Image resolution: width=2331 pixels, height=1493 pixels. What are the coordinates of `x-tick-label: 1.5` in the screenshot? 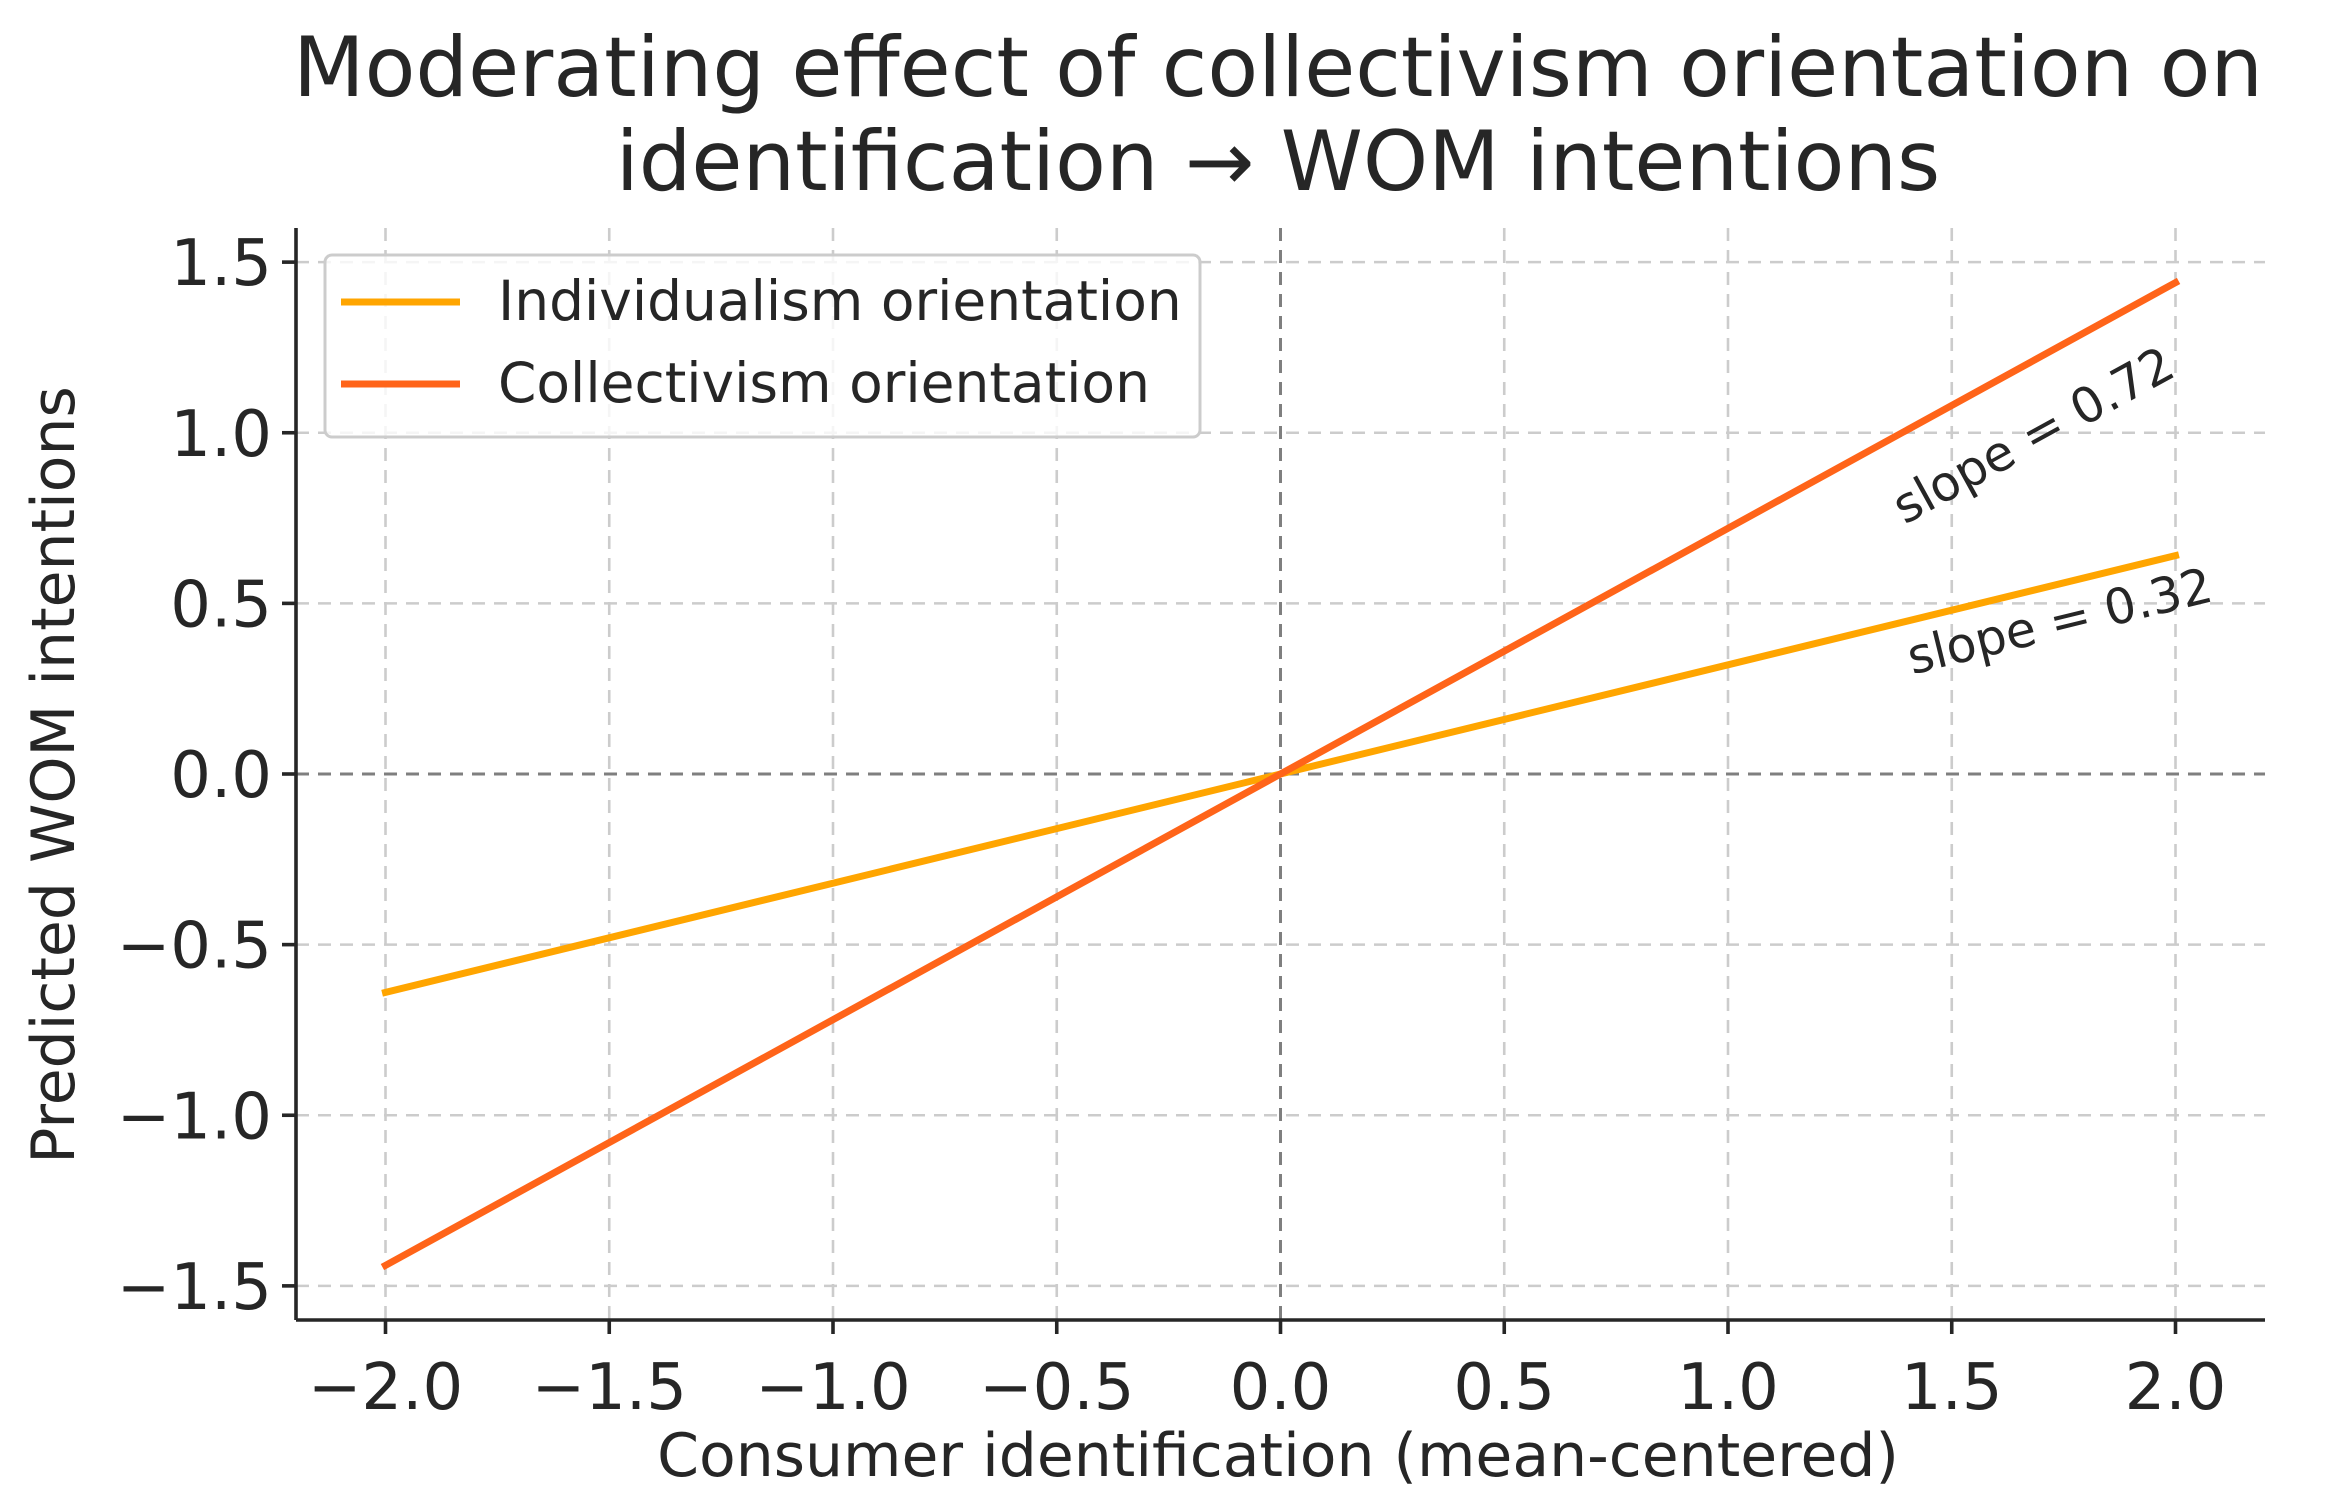 It's located at (1952, 1388).